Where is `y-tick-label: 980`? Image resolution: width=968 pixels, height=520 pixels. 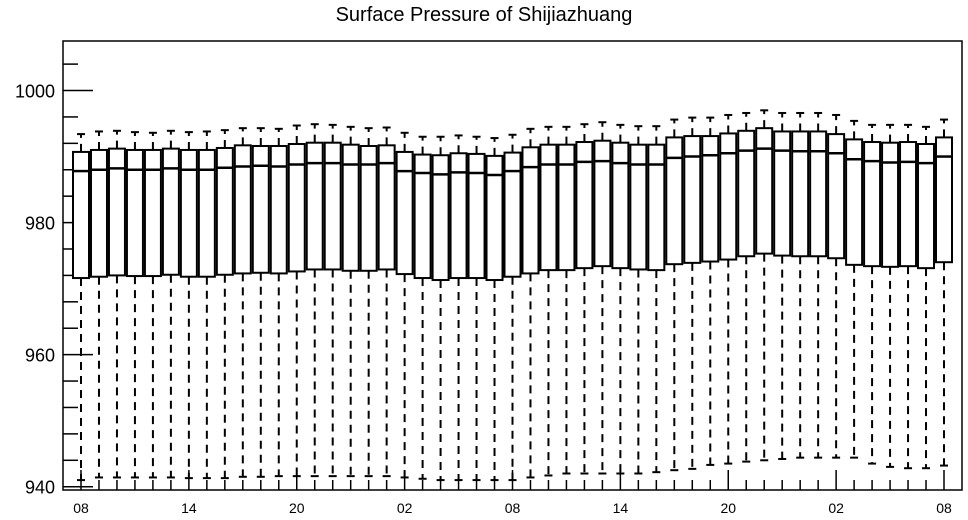 y-tick-label: 980 is located at coordinates (40, 224).